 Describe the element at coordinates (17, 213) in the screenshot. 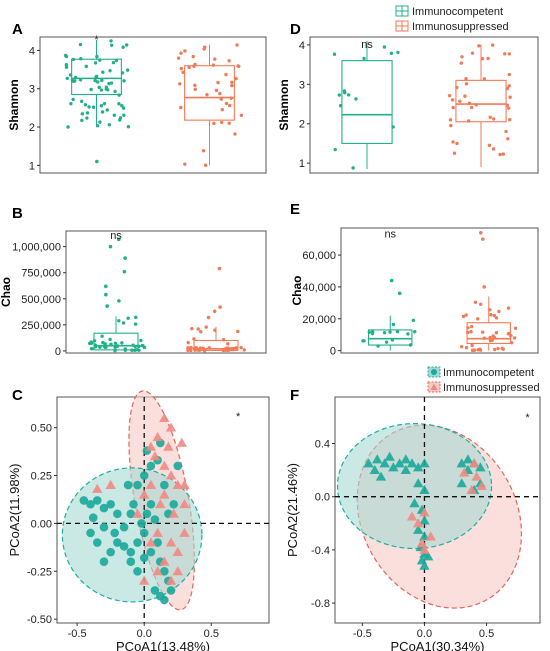

I see `panel-label-b: B` at that location.